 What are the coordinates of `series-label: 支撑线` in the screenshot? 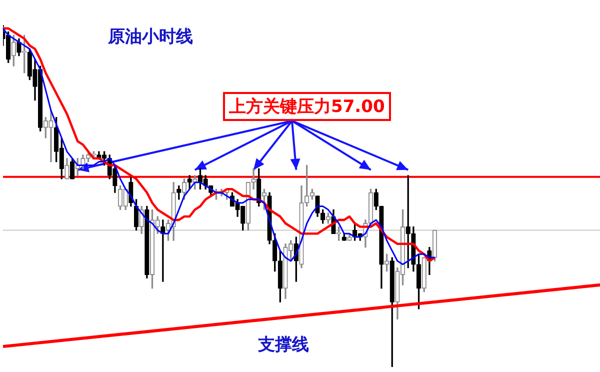 It's located at (283, 344).